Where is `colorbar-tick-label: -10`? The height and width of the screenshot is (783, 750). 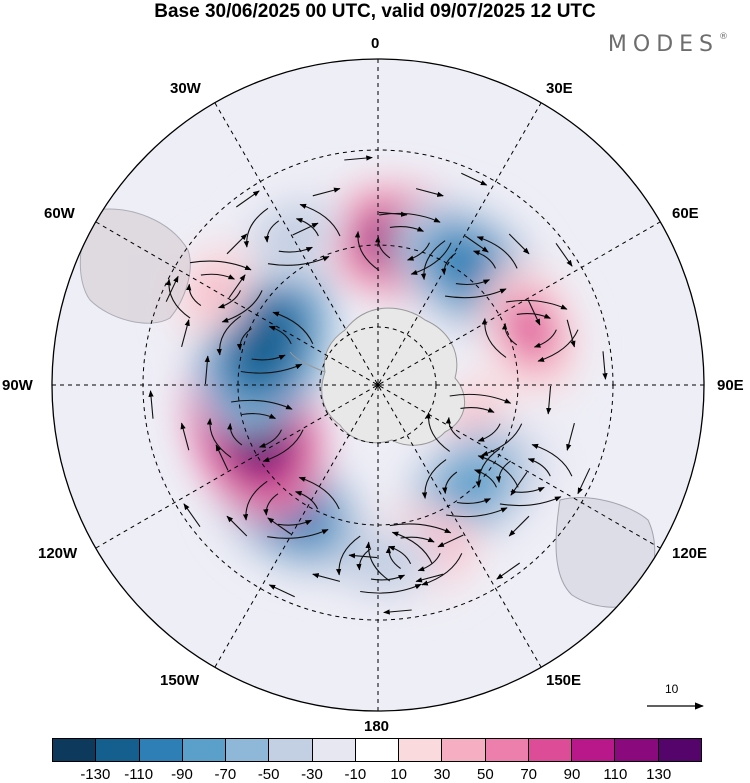
colorbar-tick-label: -10 is located at coordinates (355, 774).